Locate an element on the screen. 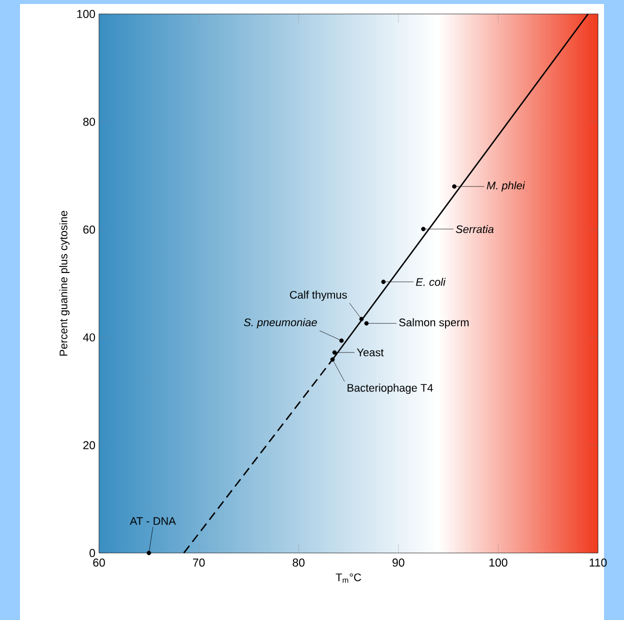 The image size is (624, 620). x-tick-label: 100 is located at coordinates (499, 562).